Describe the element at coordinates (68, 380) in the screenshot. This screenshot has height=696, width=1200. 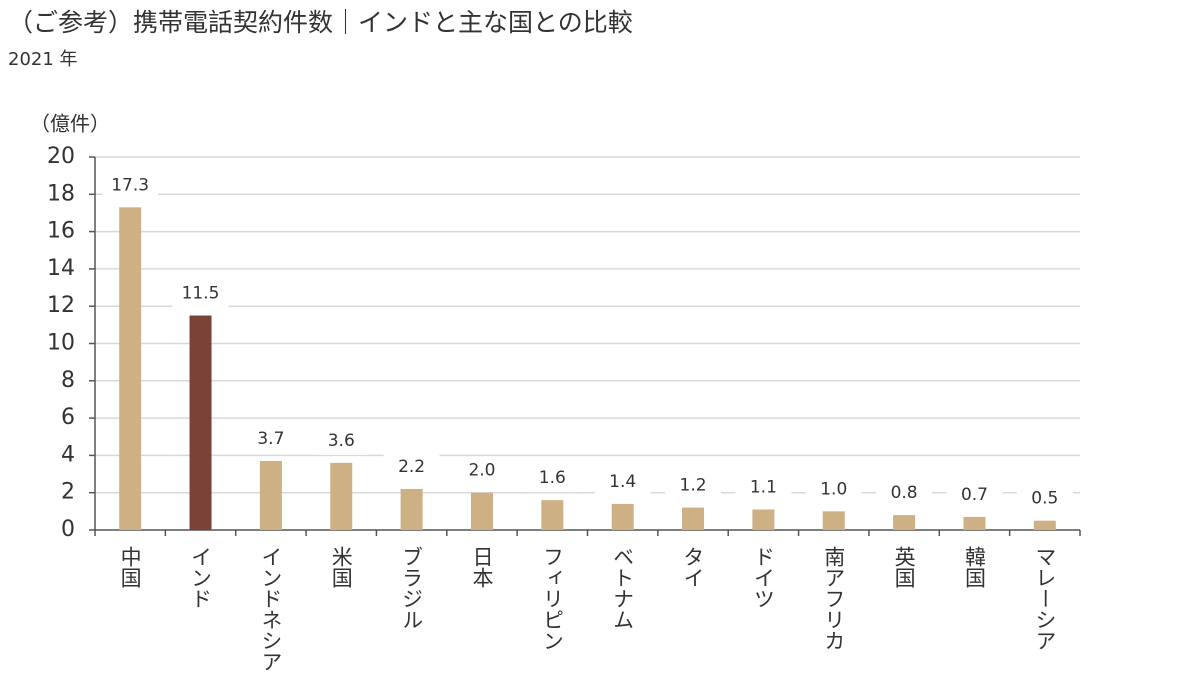
I see `y-tick-label: 8` at that location.